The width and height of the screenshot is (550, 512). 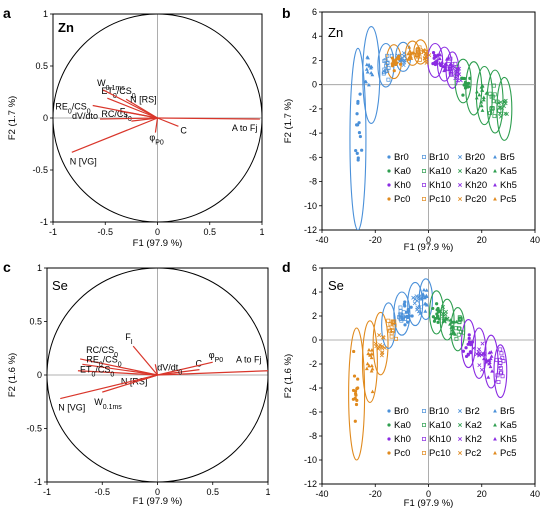 What do you see at coordinates (440, 425) in the screenshot?
I see `legend-entry-label: Ka10` at bounding box center [440, 425].